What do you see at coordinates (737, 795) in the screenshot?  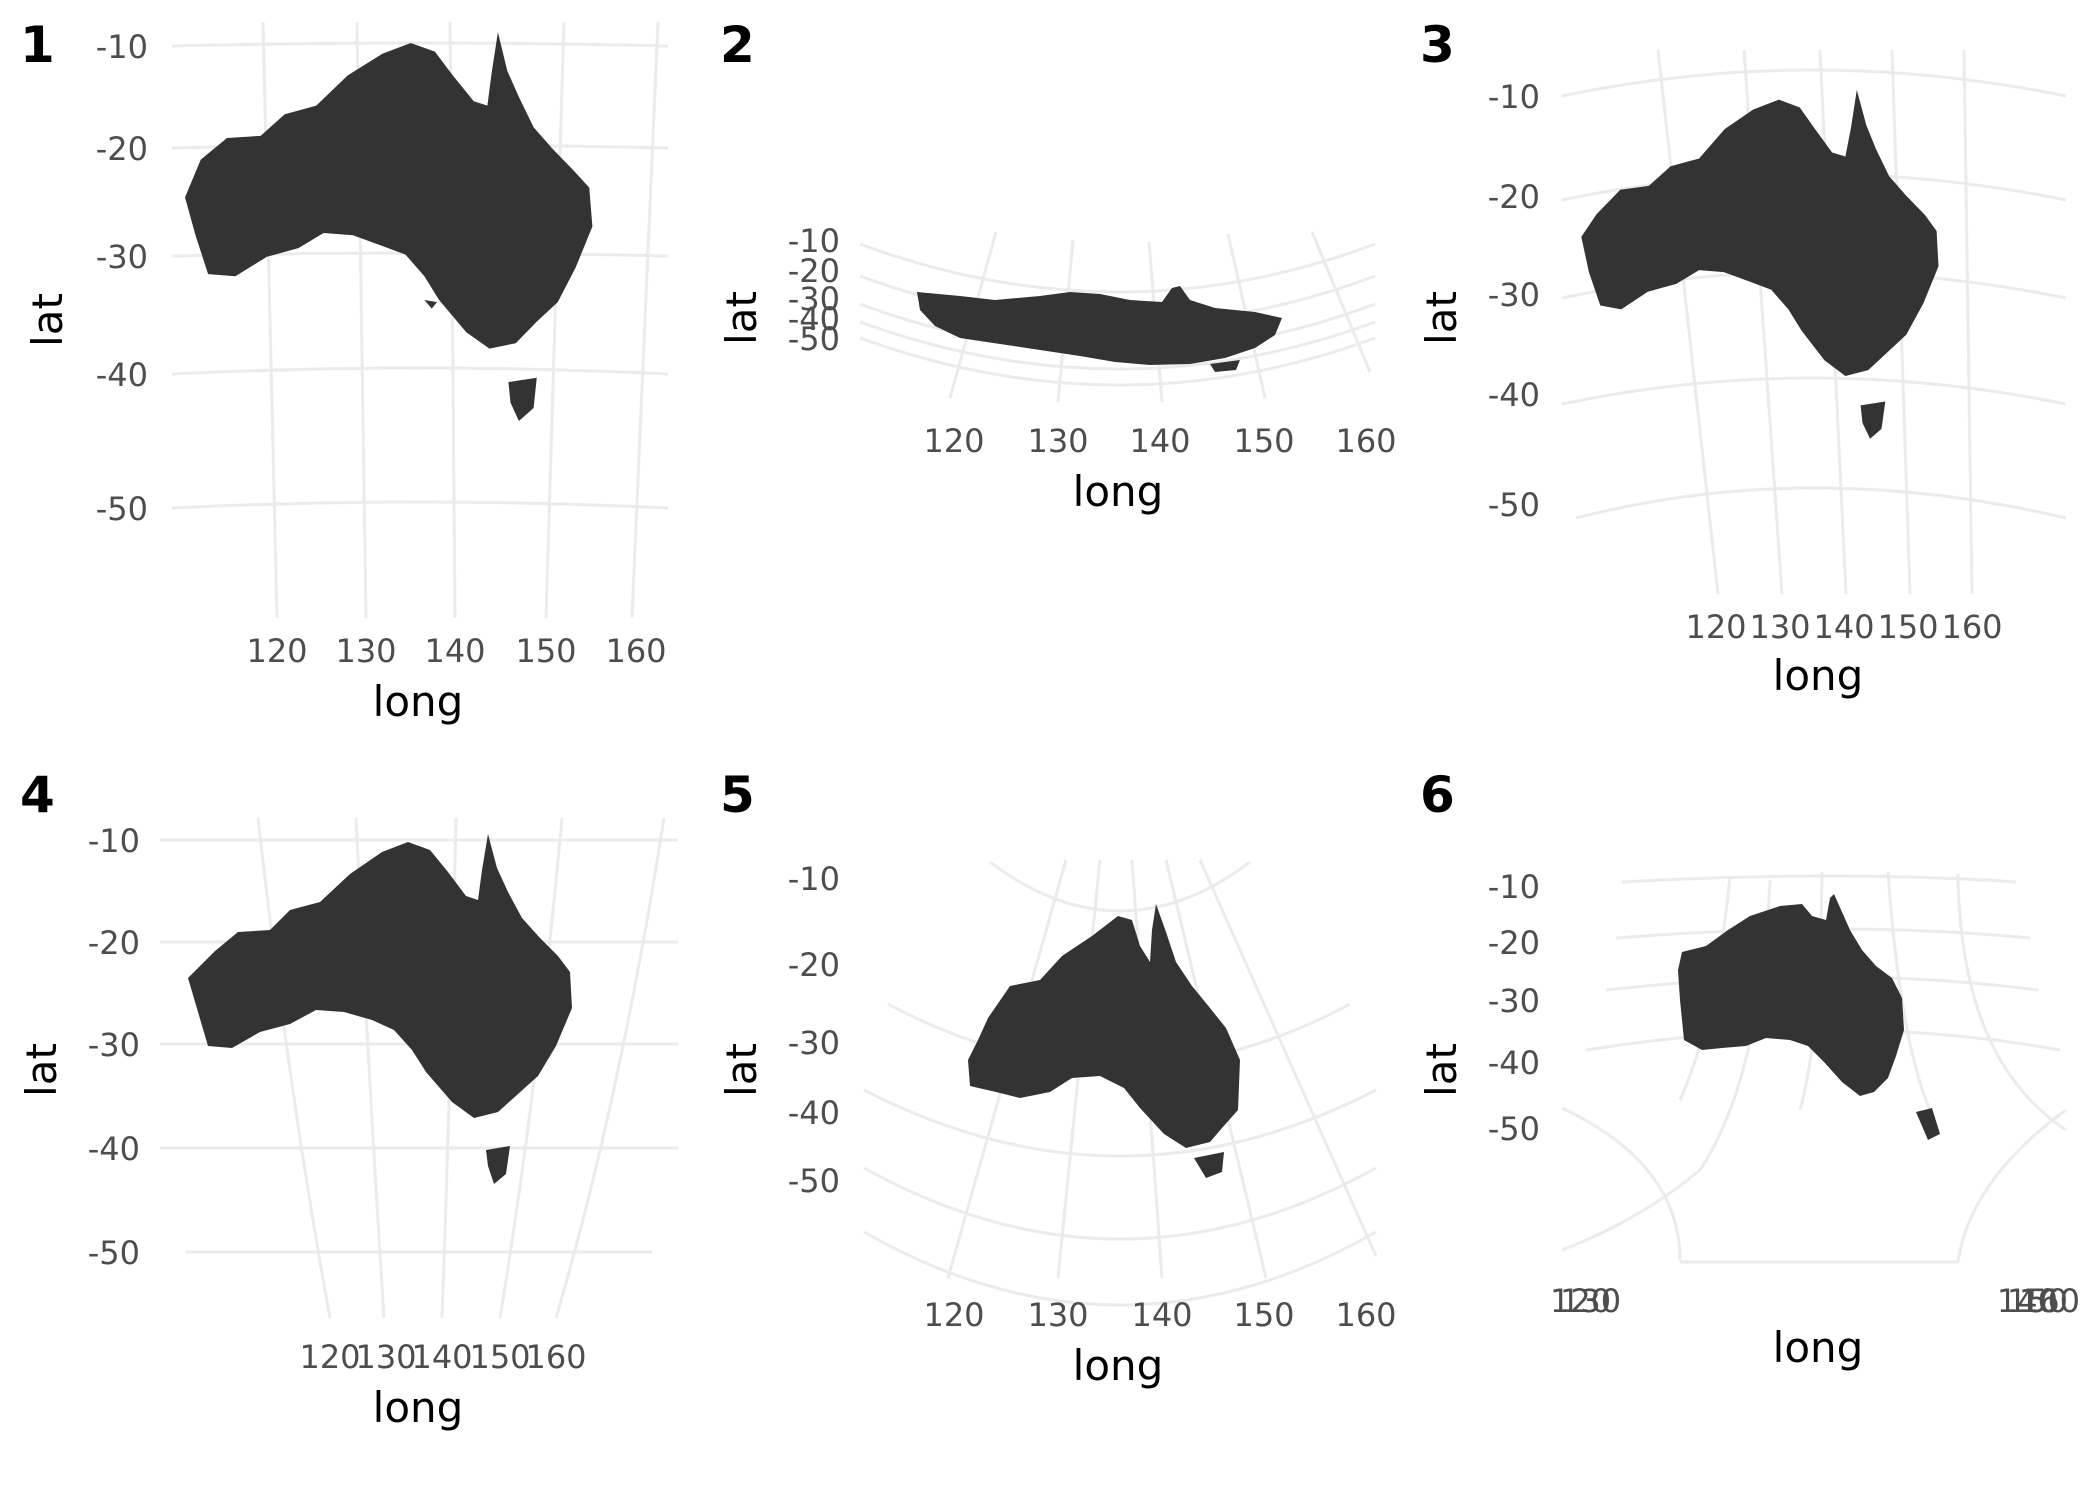 I see `panel-tag: 5` at bounding box center [737, 795].